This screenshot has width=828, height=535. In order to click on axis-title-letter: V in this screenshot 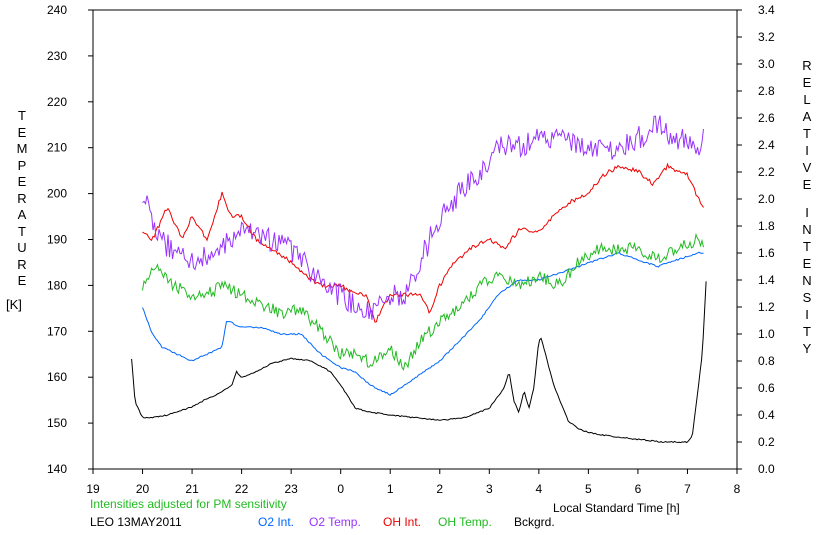, I will do `click(807, 167)`.